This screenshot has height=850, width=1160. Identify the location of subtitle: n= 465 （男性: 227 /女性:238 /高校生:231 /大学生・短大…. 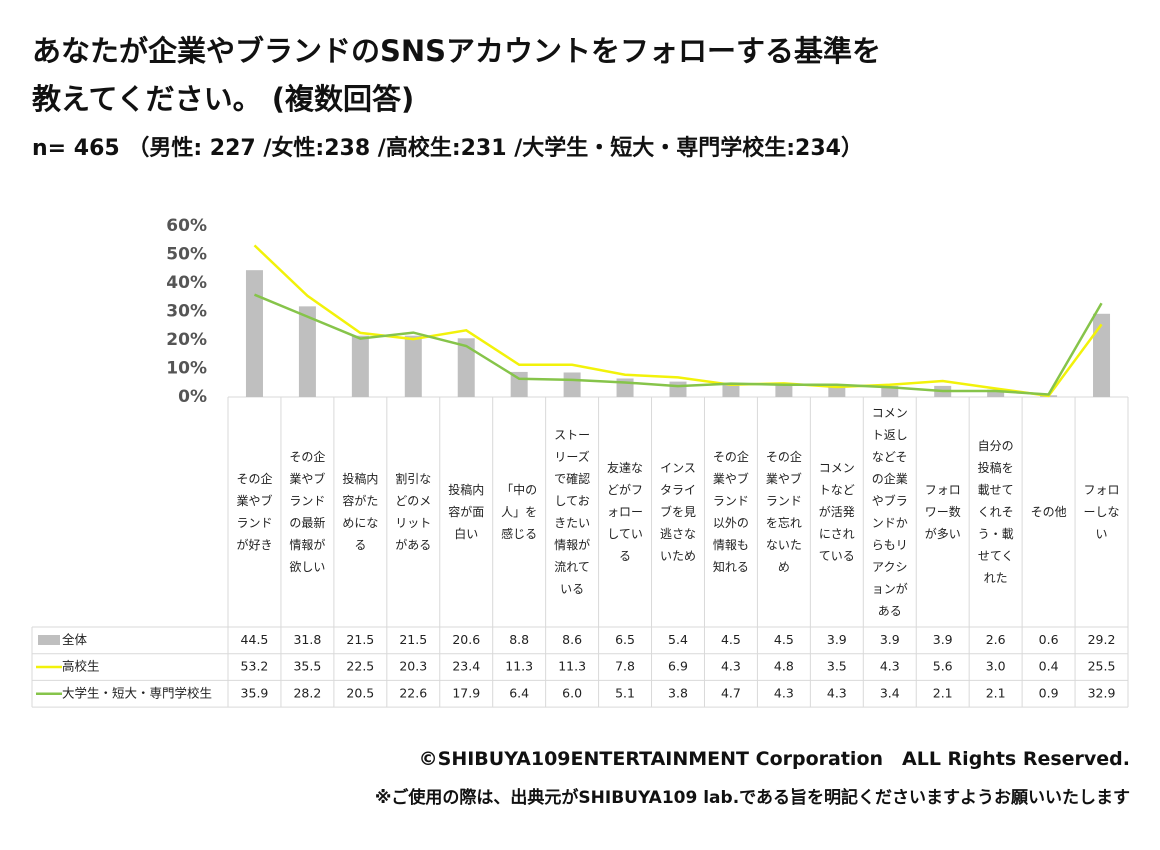
(447, 148).